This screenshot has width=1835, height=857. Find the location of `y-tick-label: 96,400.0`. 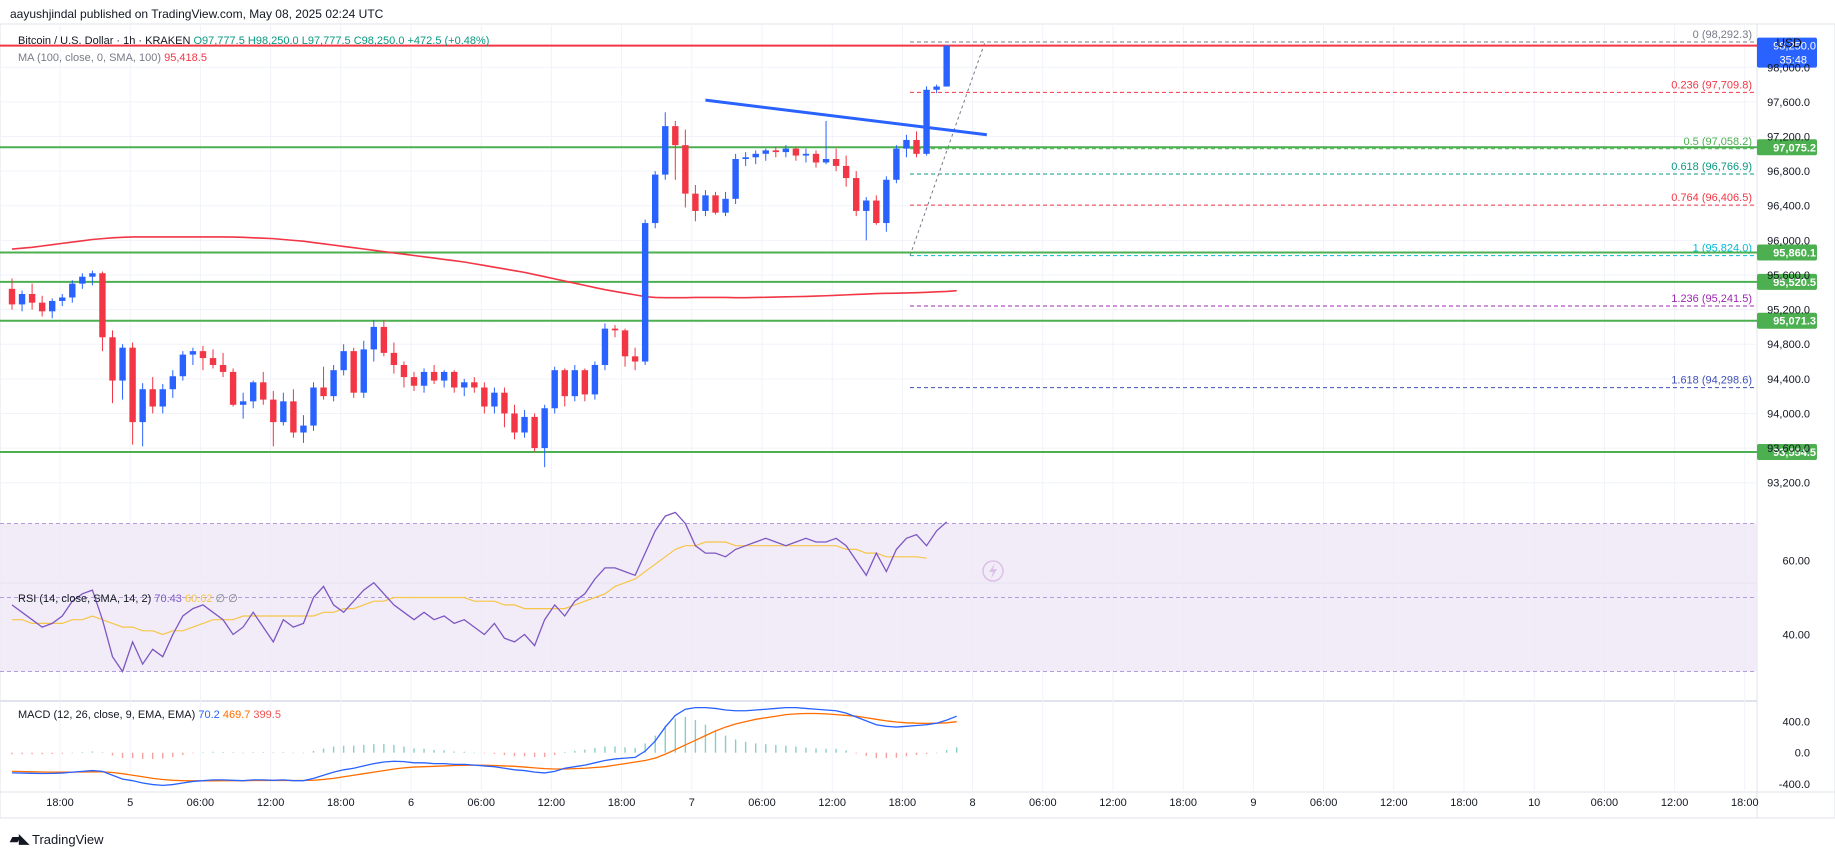

y-tick-label: 96,400.0 is located at coordinates (1788, 207).